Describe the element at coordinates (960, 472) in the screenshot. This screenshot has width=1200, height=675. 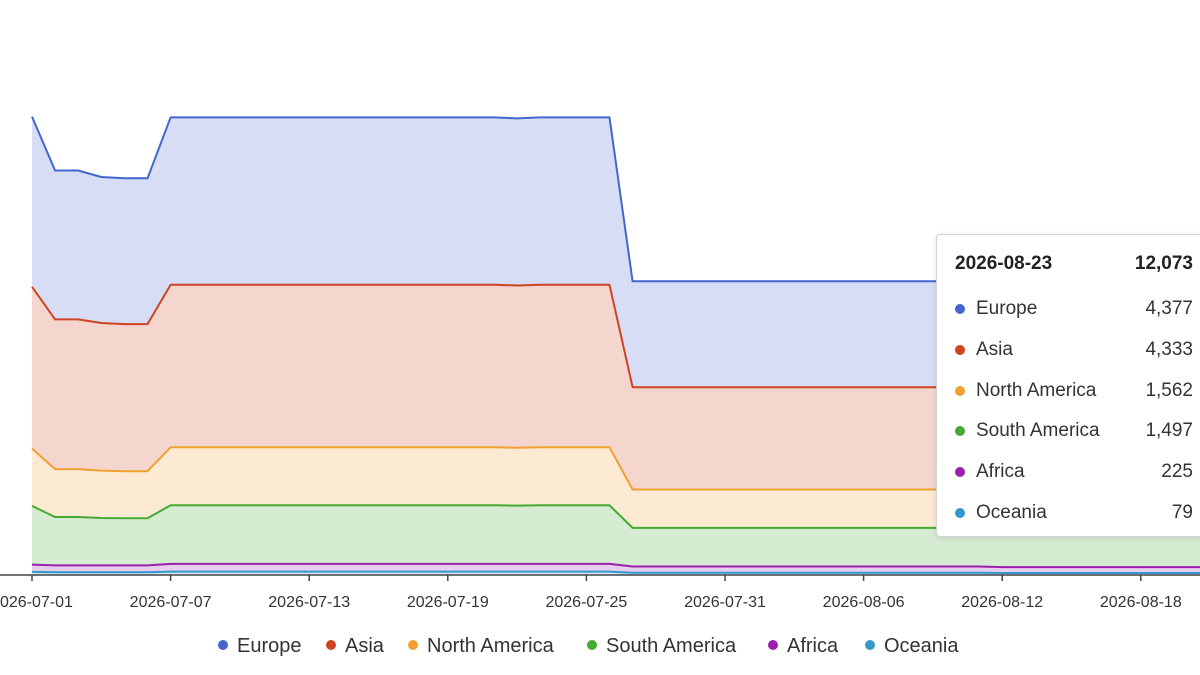
I see `africa-dot-icon` at that location.